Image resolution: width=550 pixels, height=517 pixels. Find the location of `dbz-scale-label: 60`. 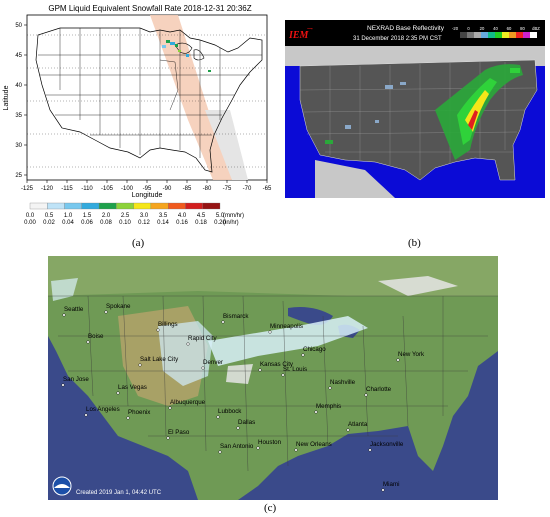

dbz-scale-label: 60 is located at coordinates (509, 28).